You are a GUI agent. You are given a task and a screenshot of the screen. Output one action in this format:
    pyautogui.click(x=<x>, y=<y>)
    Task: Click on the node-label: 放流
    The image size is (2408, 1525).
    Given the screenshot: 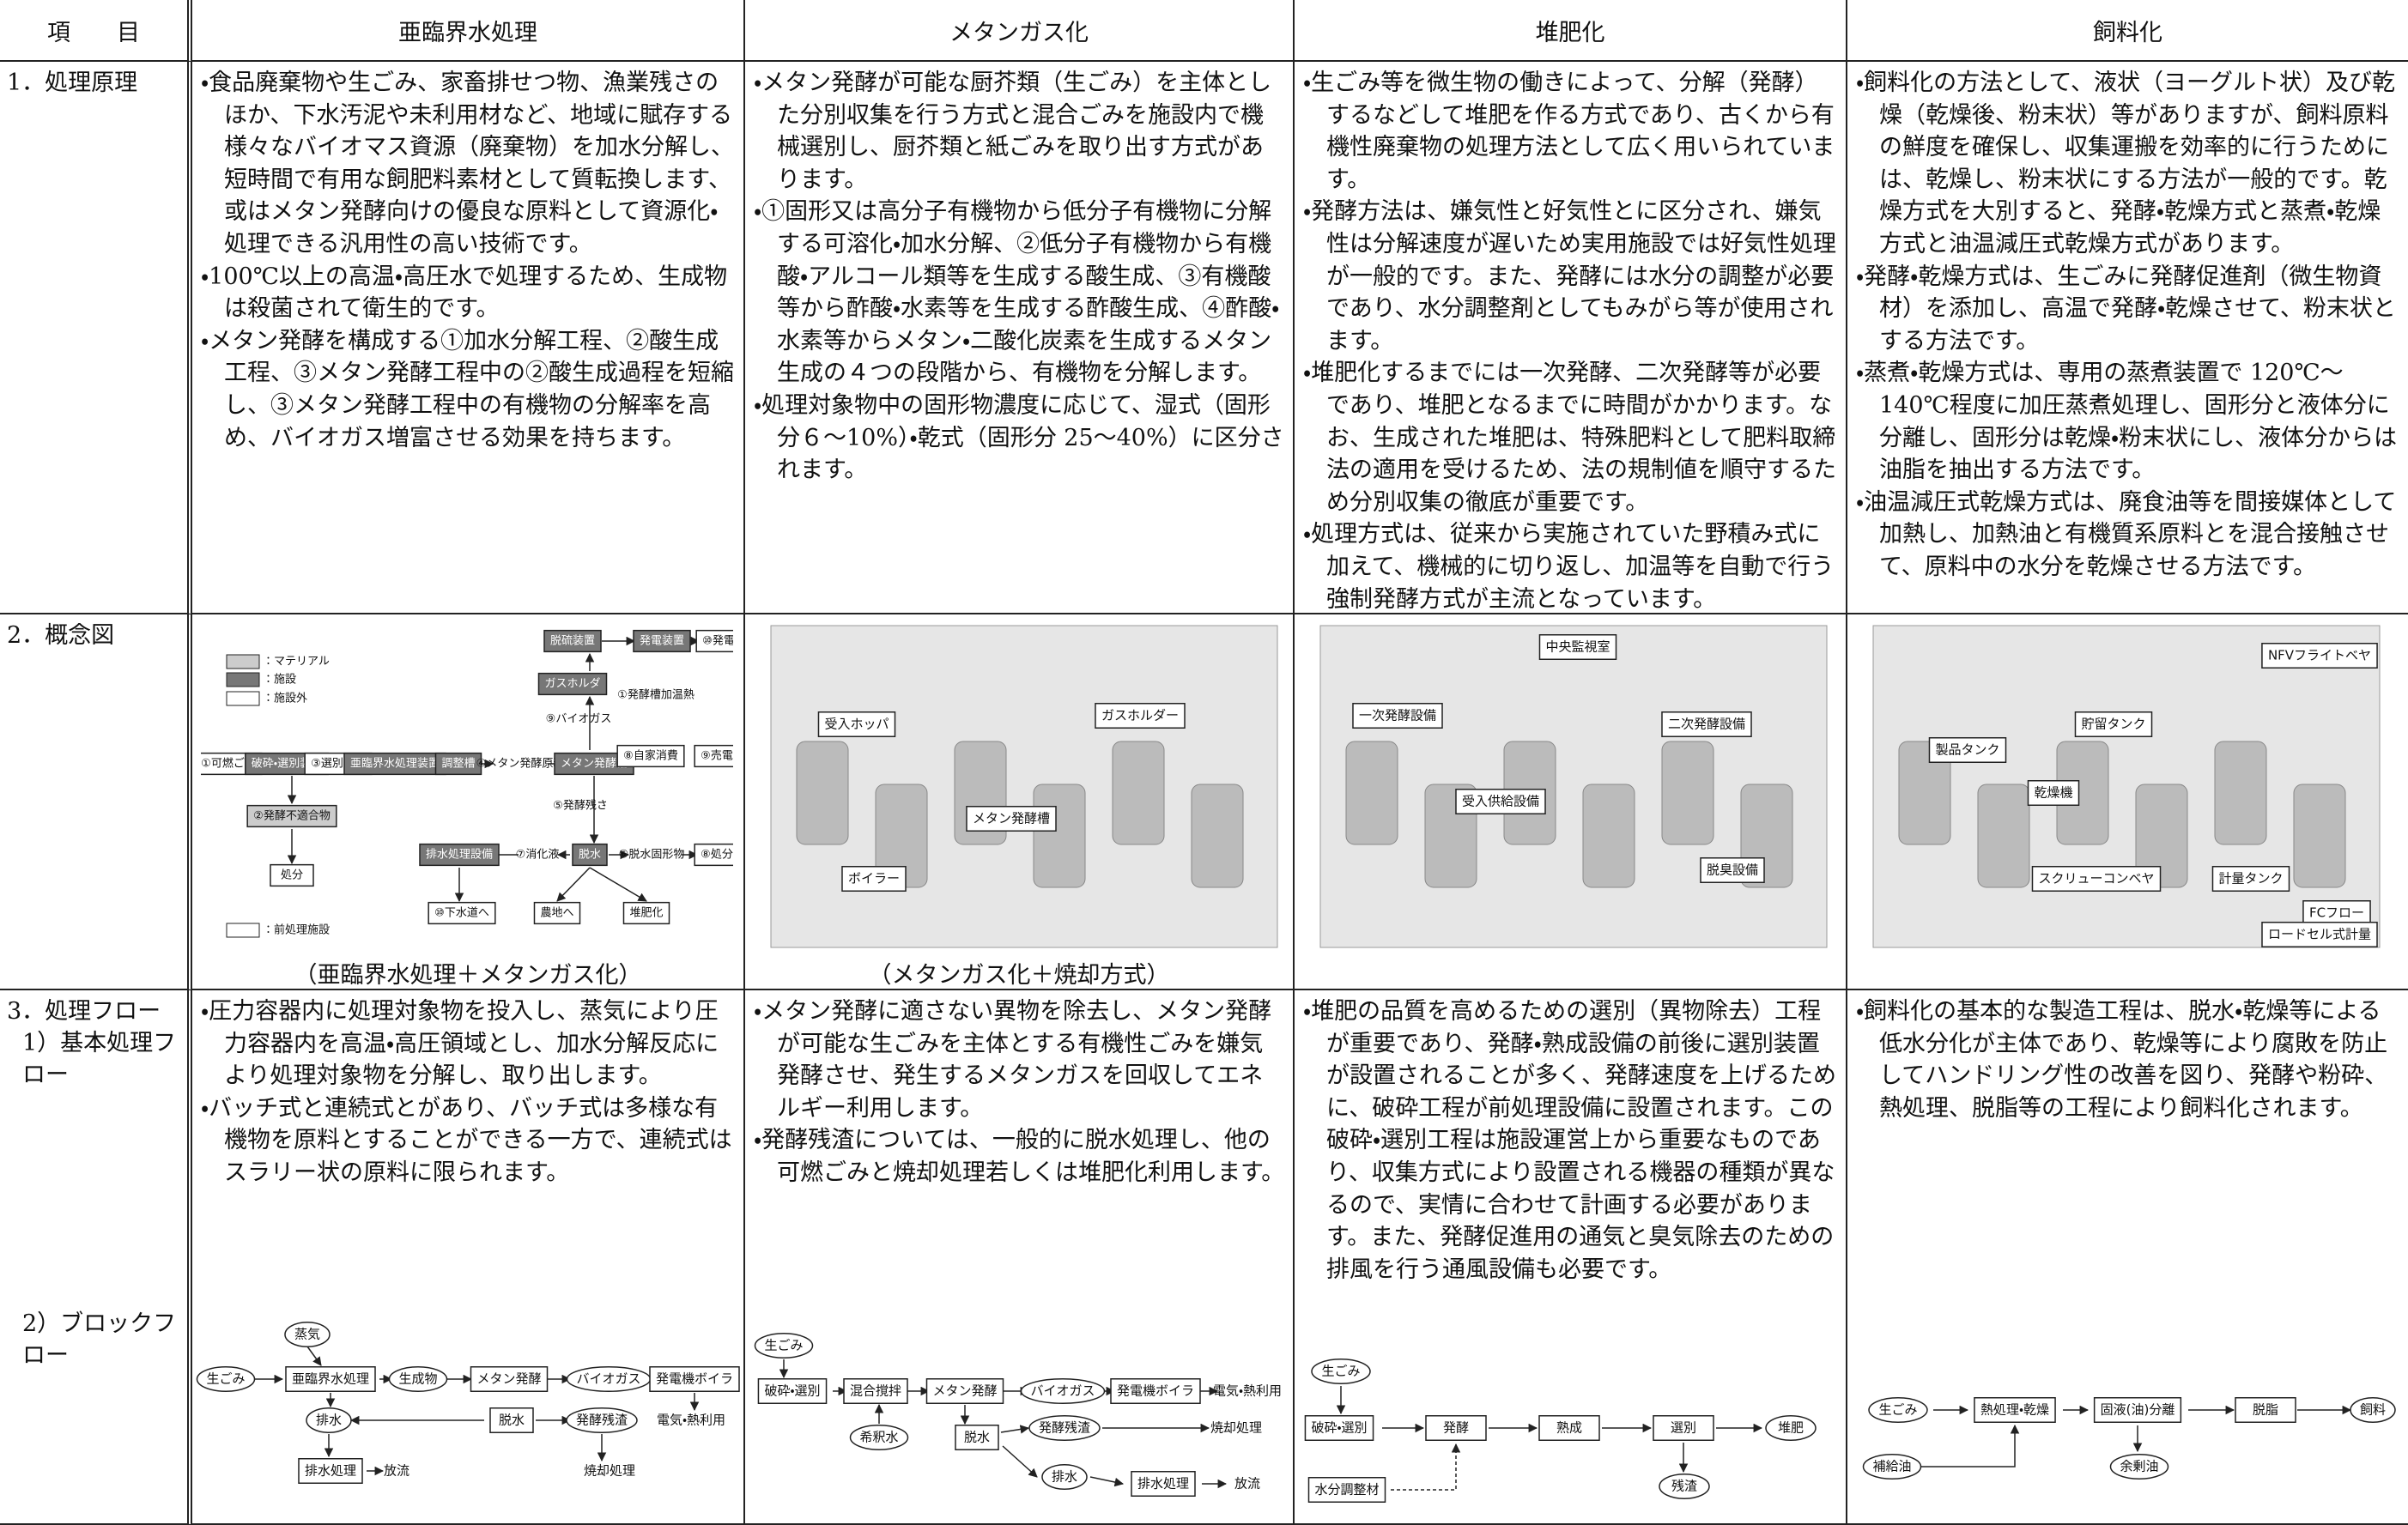 What is the action you would take?
    pyautogui.click(x=1247, y=1484)
    